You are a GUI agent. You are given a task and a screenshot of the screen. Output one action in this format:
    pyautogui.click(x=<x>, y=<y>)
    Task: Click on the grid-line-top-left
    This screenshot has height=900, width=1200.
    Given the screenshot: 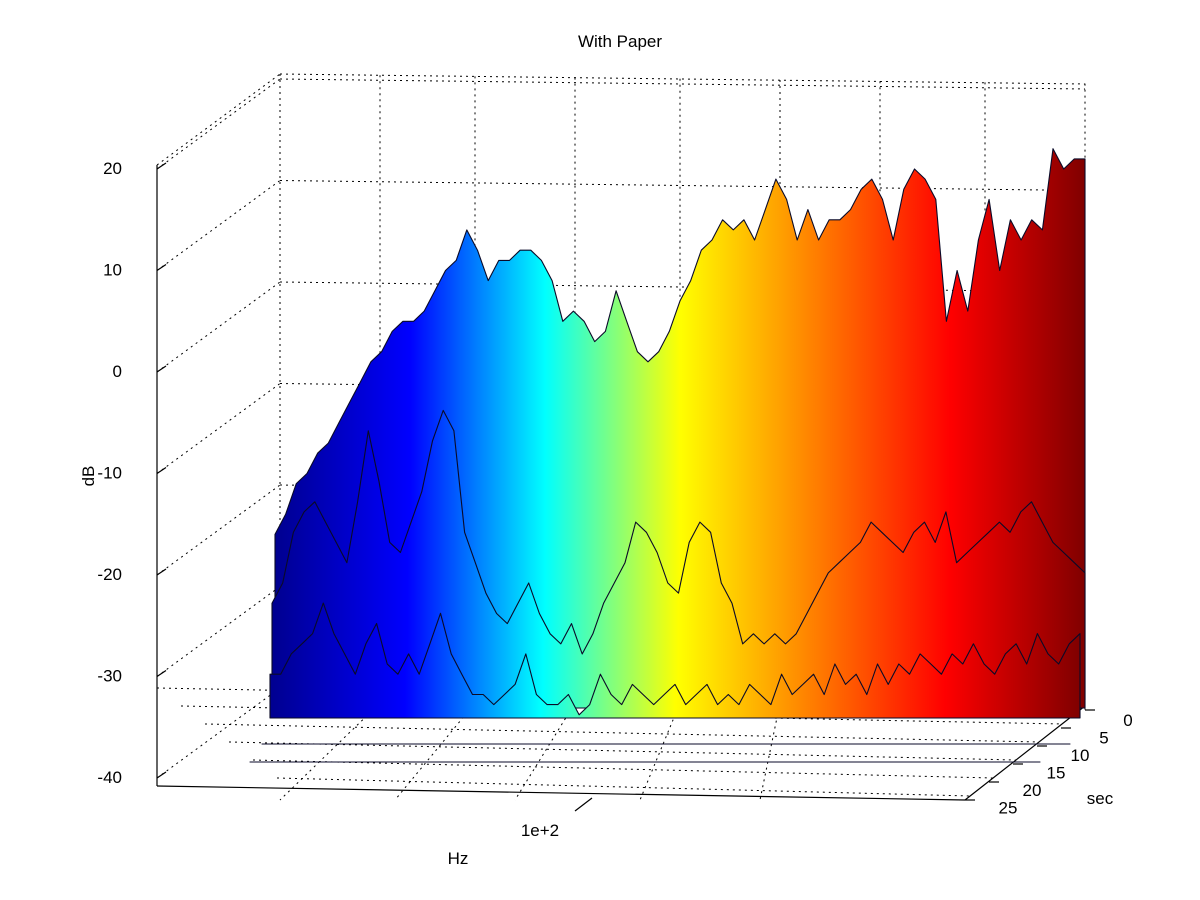 What is the action you would take?
    pyautogui.click(x=218, y=119)
    